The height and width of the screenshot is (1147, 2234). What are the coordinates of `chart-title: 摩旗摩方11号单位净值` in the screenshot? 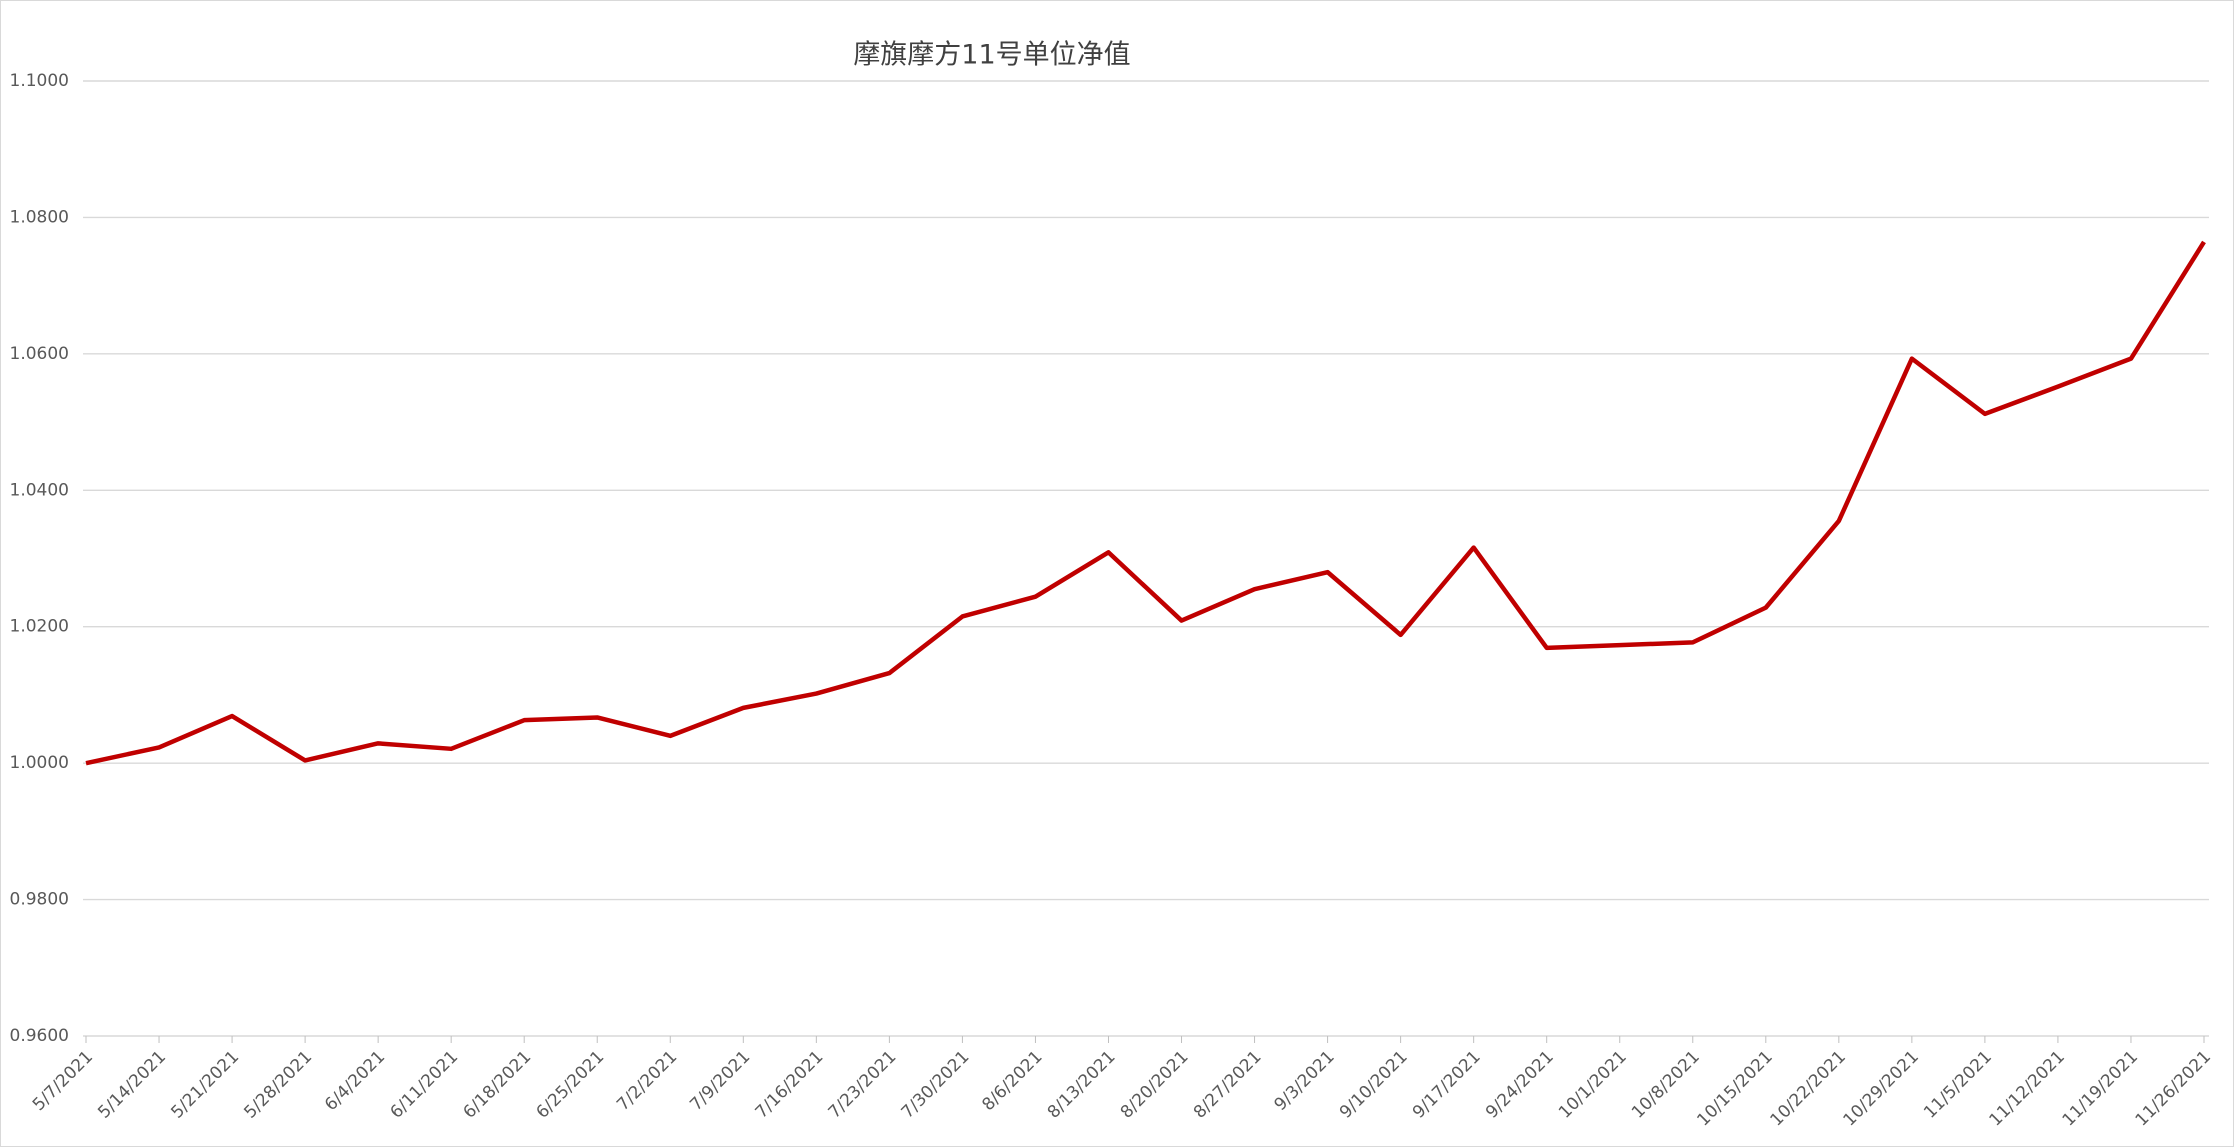 It's located at (991, 55).